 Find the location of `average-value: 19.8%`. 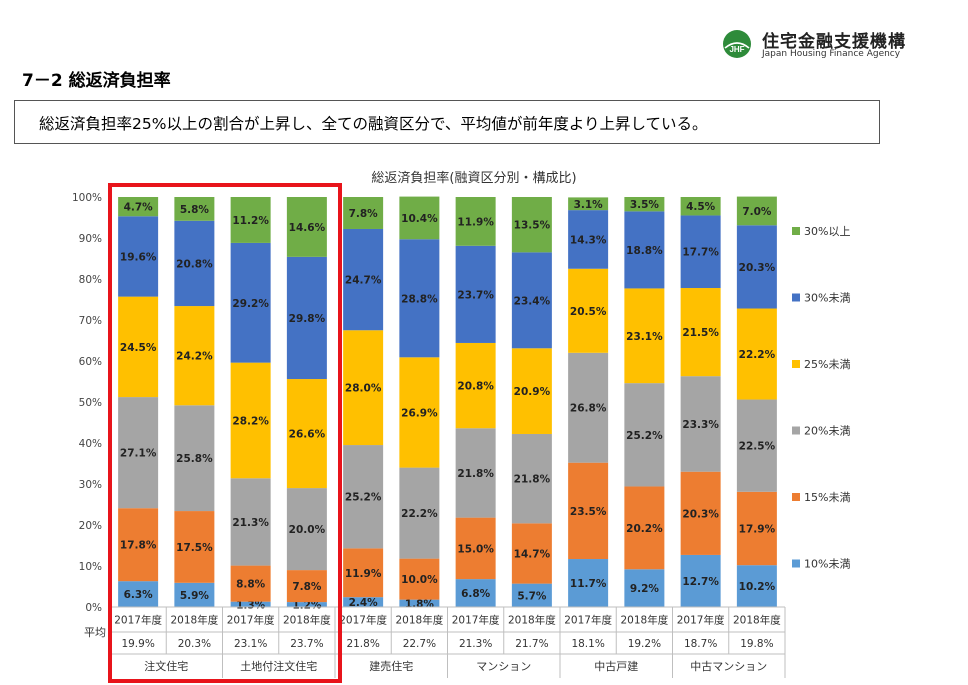

average-value: 19.8% is located at coordinates (756, 644).